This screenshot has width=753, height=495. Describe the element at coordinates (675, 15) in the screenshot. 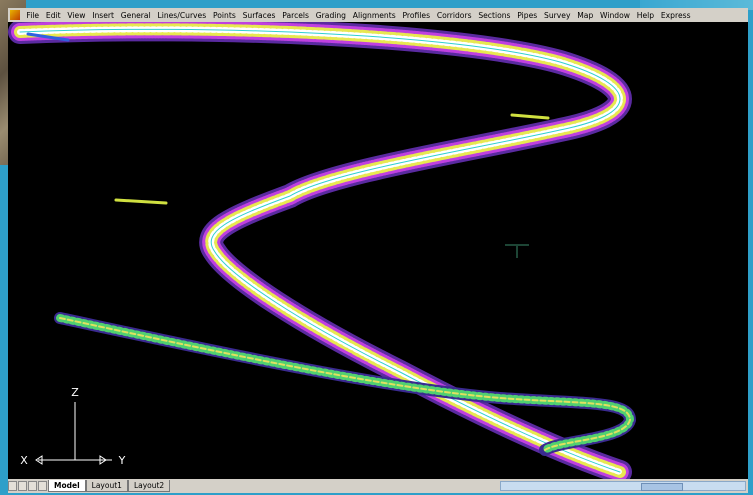

I see `menu-item: Express` at that location.